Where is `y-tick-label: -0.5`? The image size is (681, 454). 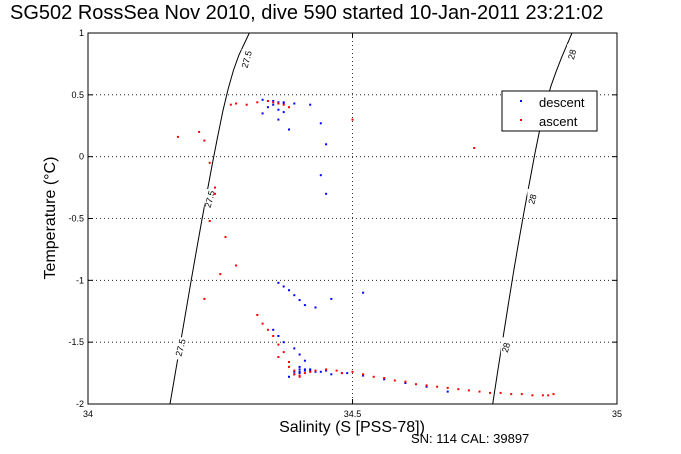 y-tick-label: -0.5 is located at coordinates (76, 219).